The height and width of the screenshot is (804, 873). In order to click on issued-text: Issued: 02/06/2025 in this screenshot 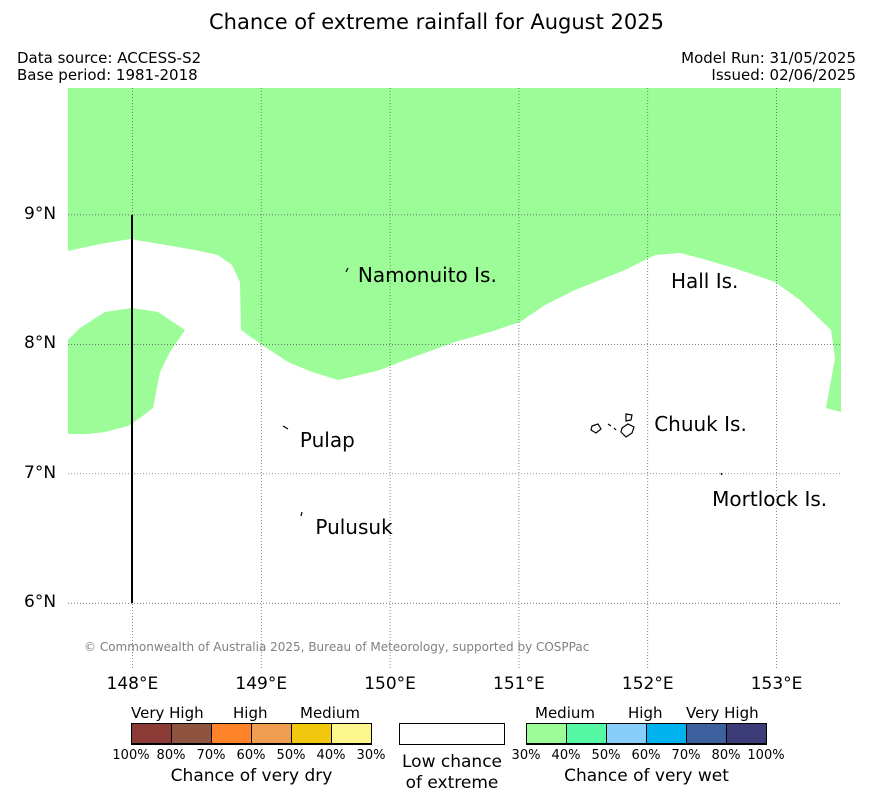, I will do `click(783, 75)`.